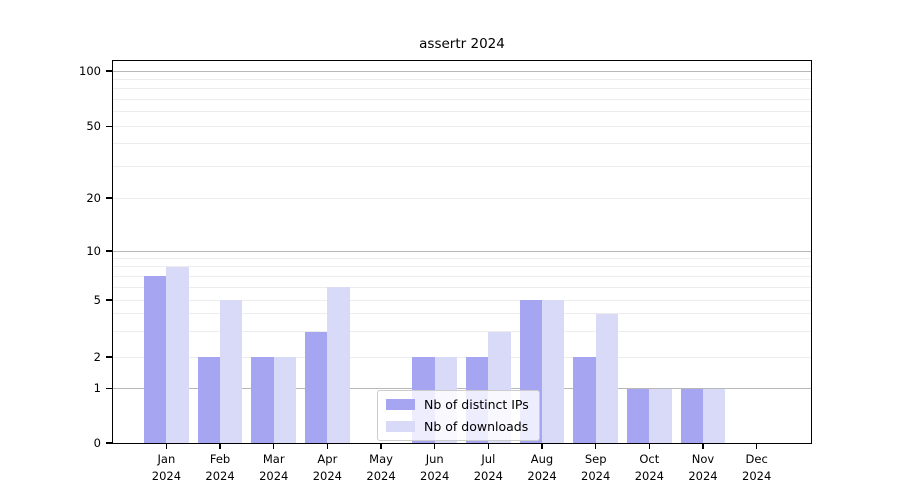 This screenshot has width=900, height=500. What do you see at coordinates (90, 70) in the screenshot?
I see `y-tick-label: 100` at bounding box center [90, 70].